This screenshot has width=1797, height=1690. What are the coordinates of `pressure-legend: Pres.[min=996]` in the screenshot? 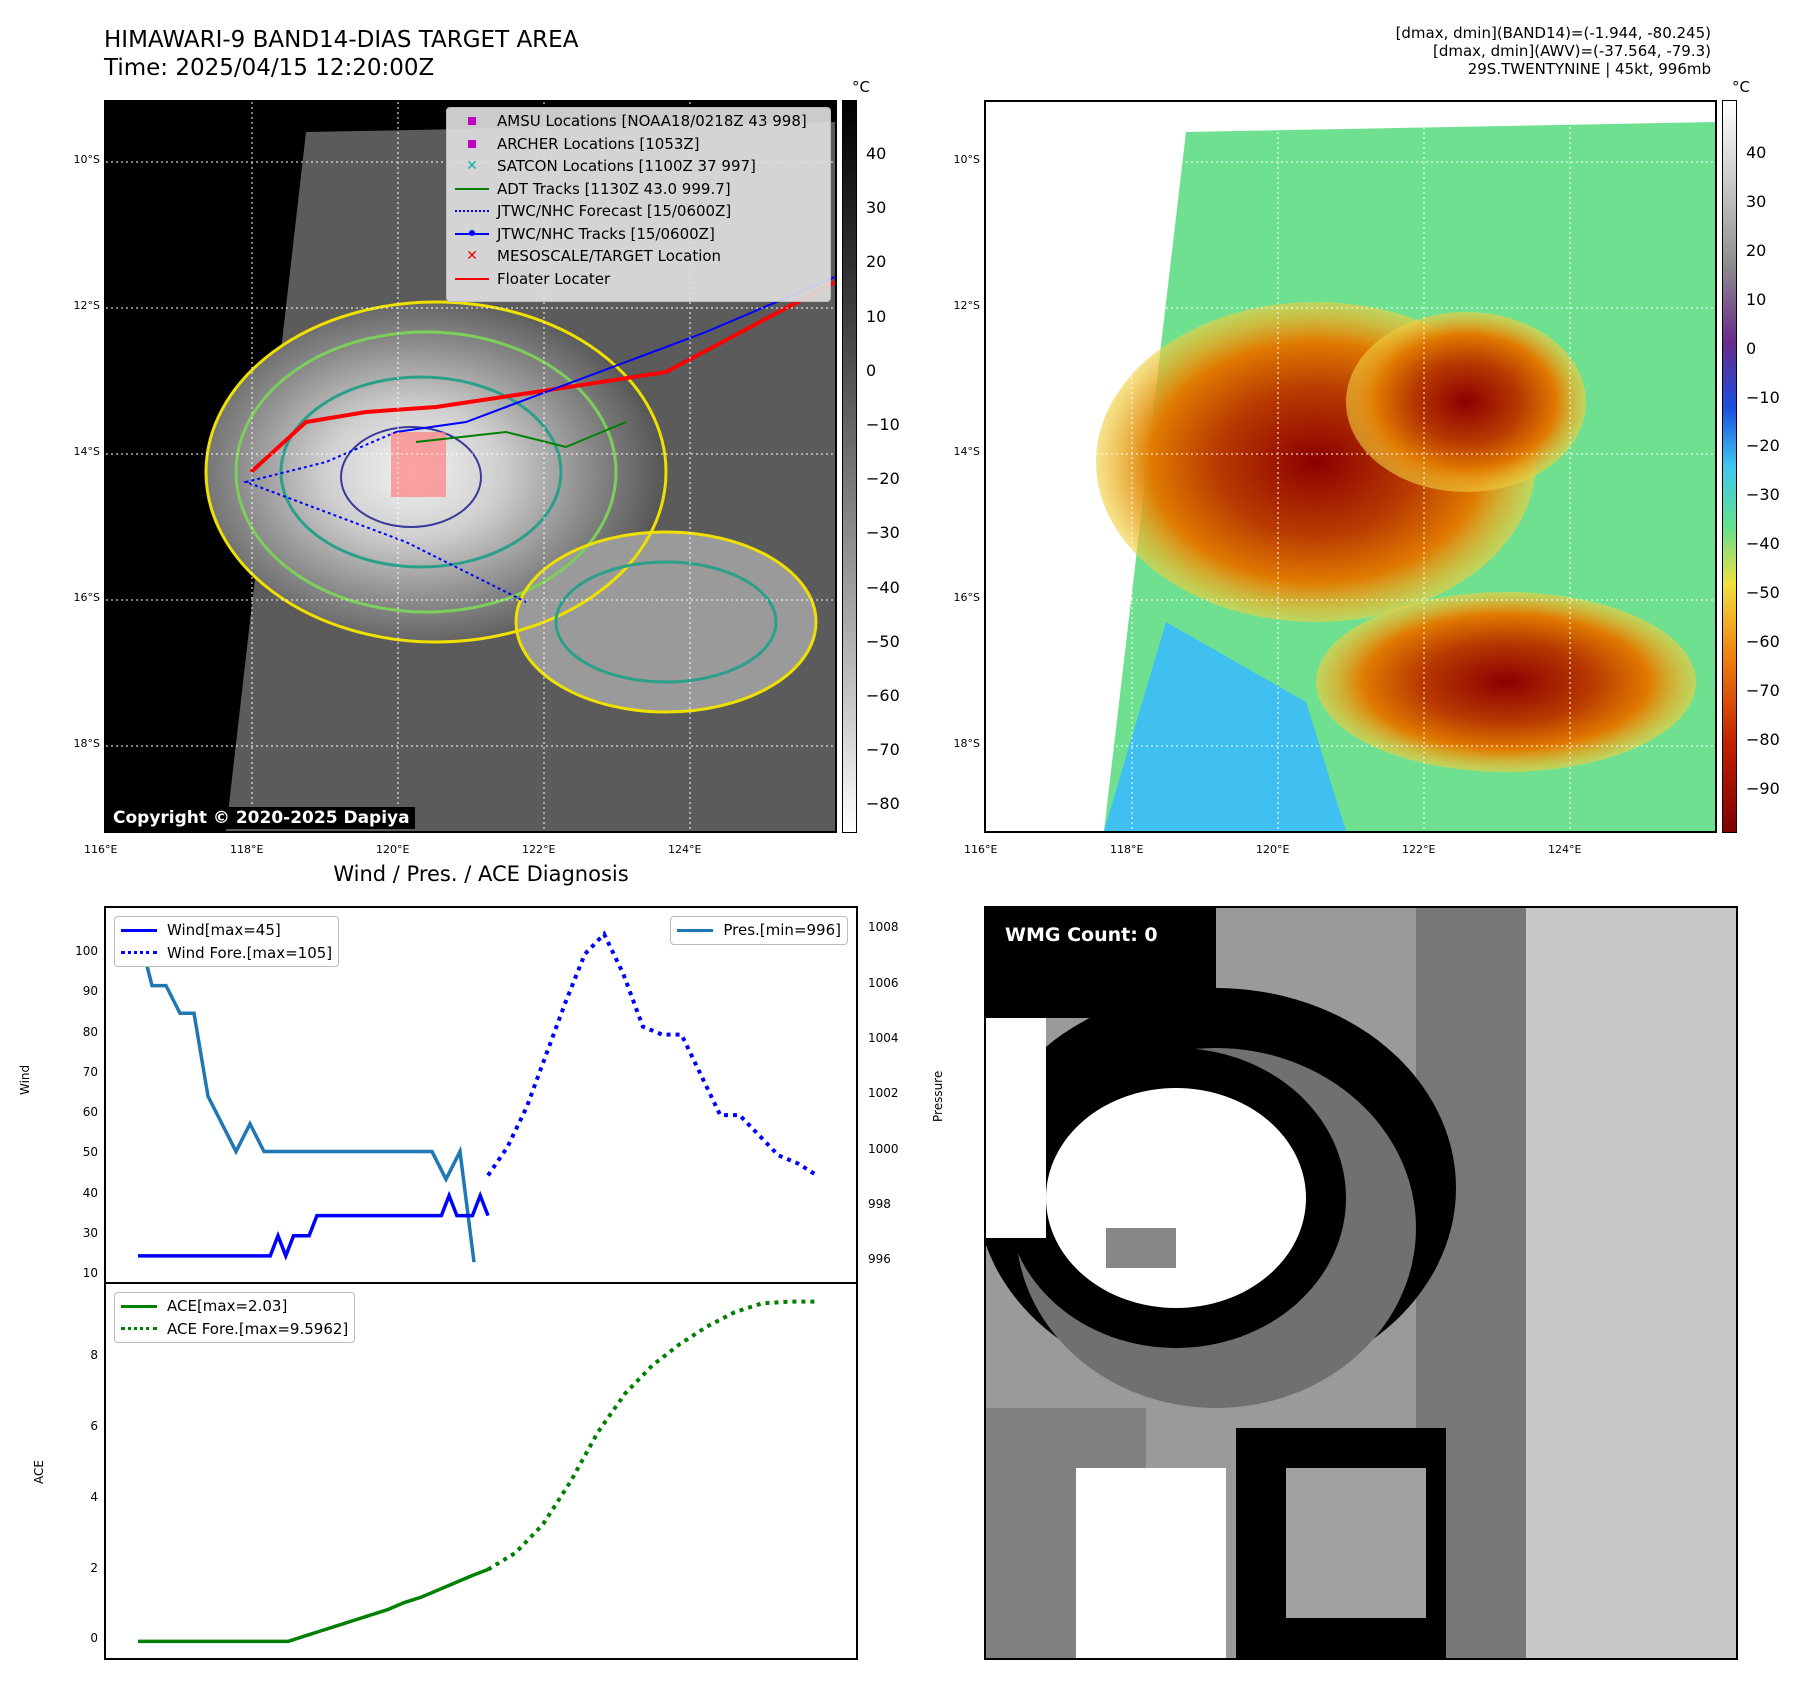 It's located at (759, 930).